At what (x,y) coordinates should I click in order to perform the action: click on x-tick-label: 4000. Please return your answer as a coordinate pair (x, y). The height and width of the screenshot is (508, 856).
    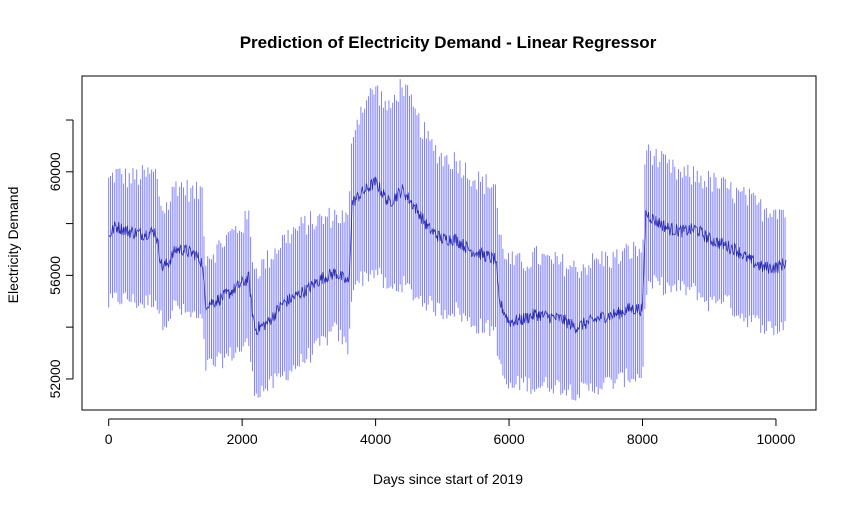
    Looking at the image, I should click on (375, 439).